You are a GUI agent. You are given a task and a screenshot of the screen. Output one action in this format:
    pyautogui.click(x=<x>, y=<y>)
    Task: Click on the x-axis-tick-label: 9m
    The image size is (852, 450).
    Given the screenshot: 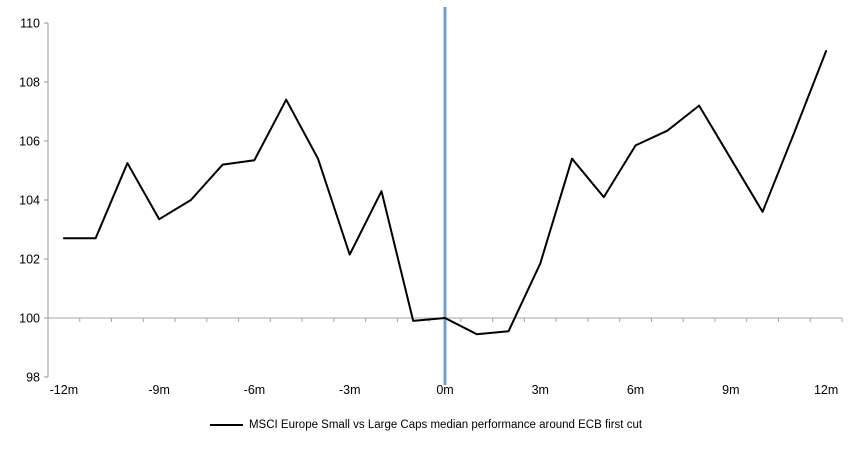 What is the action you would take?
    pyautogui.click(x=730, y=390)
    